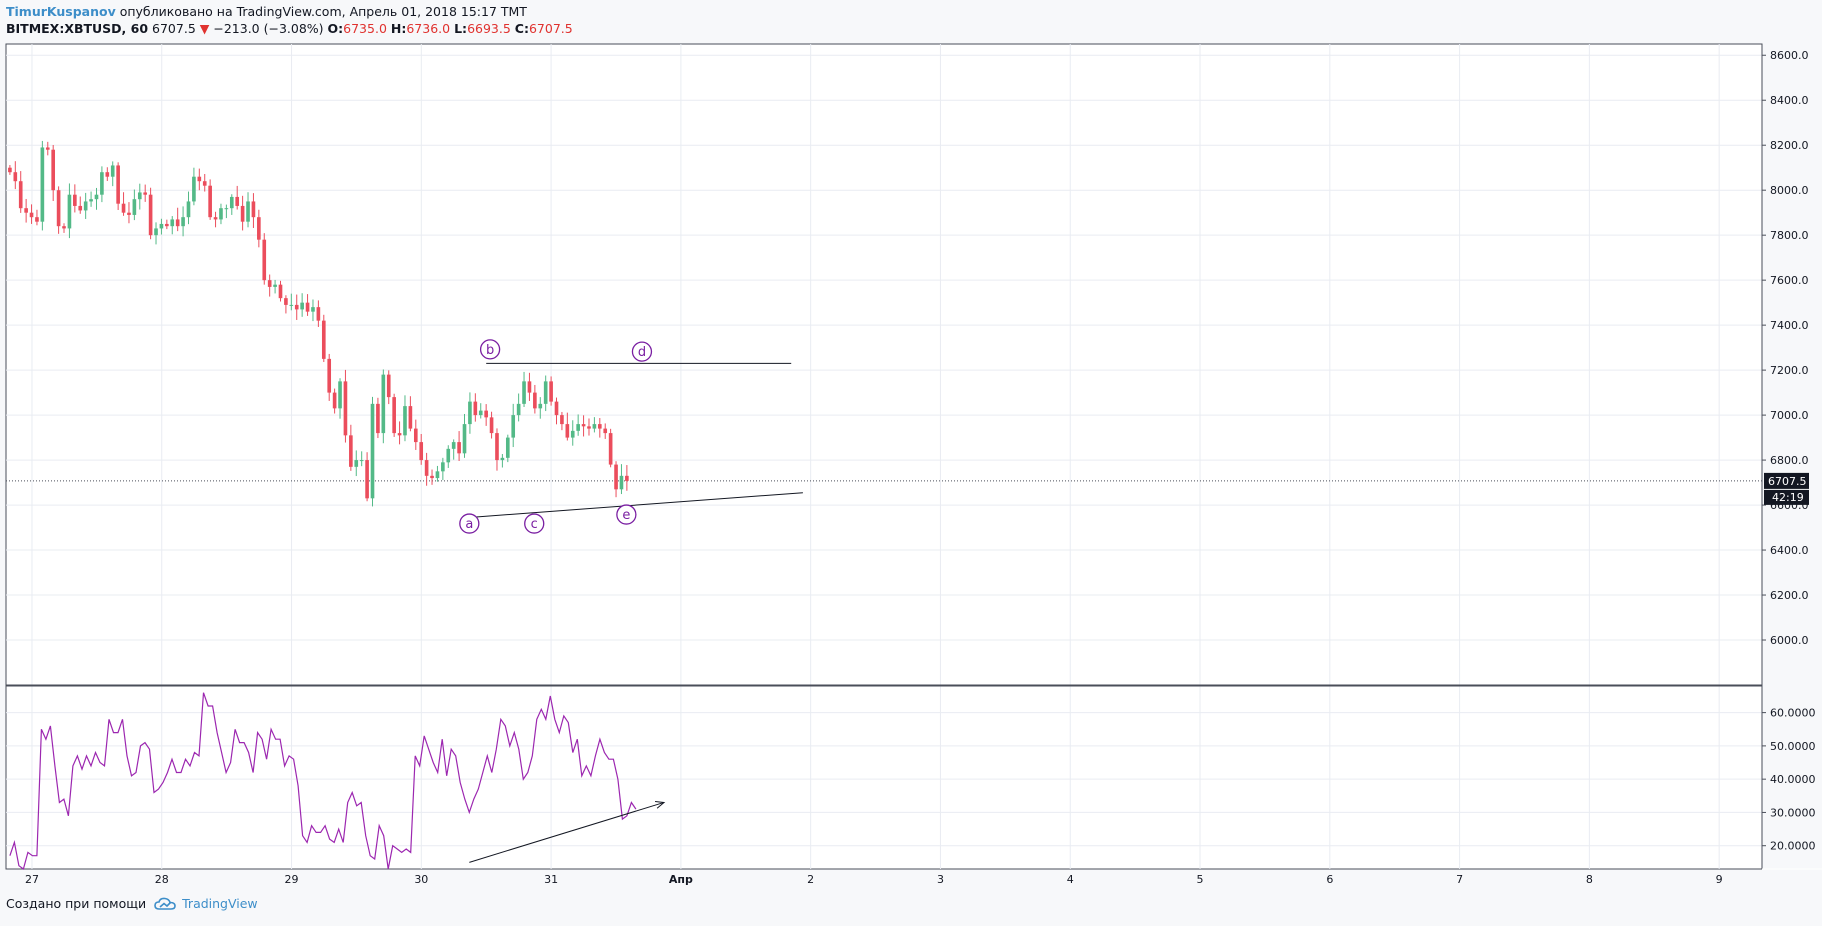  What do you see at coordinates (220, 903) in the screenshot?
I see `brand-text: TradingView` at bounding box center [220, 903].